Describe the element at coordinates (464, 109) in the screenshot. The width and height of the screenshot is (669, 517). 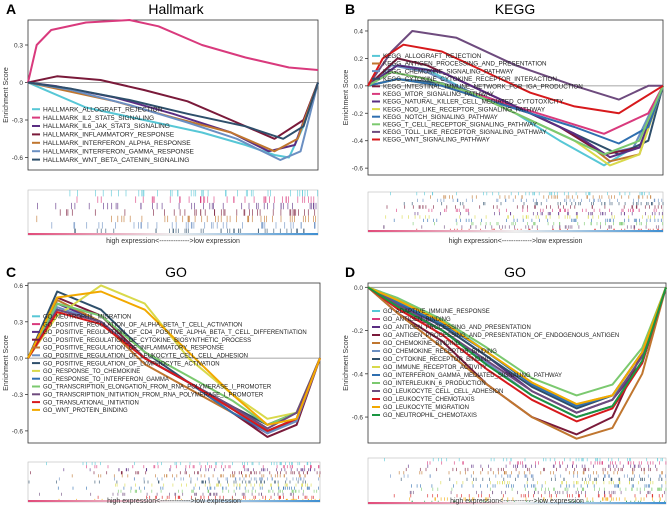
I see `legend-label: KEGG_NOD_LIKE_RECEPTOR_SIGNALING_PATHWAY` at that location.